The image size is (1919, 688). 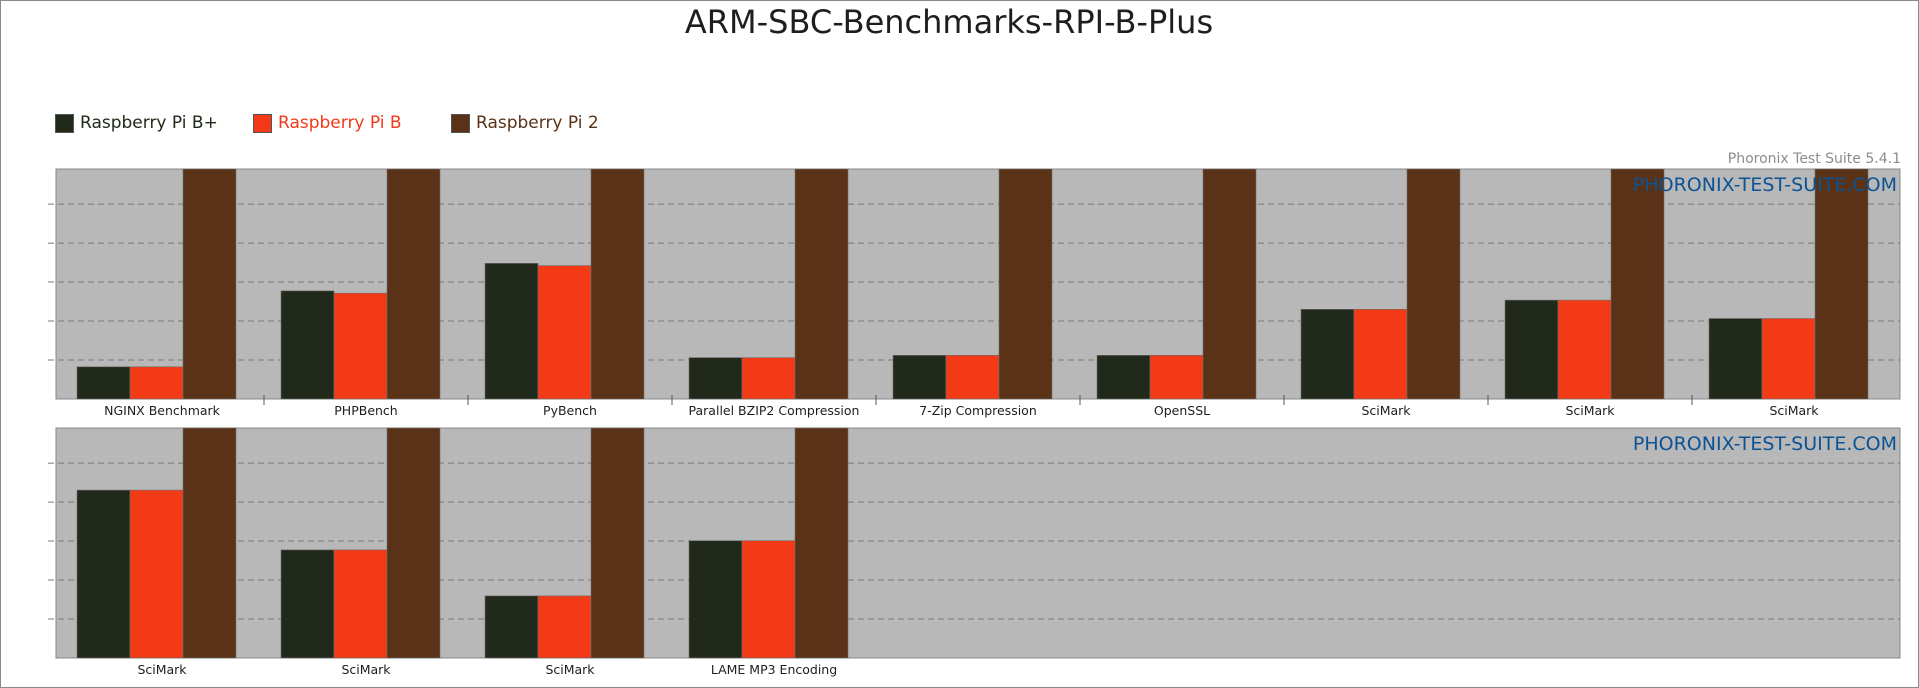 I want to click on legend-item-series-1: Raspberry Pi B+, so click(x=136, y=123).